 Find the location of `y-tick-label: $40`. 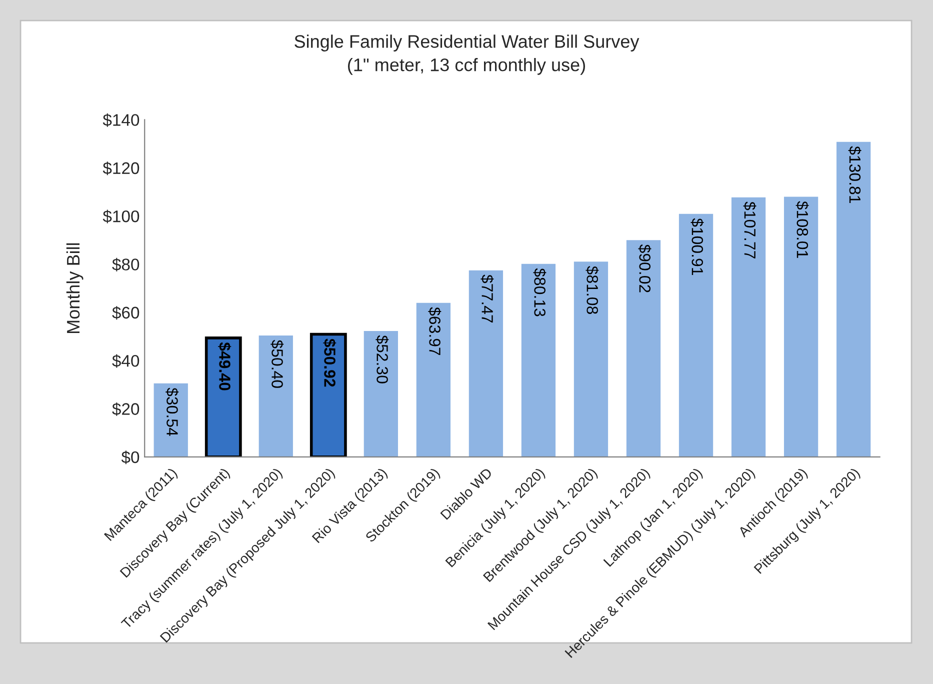

y-tick-label: $40 is located at coordinates (126, 361).